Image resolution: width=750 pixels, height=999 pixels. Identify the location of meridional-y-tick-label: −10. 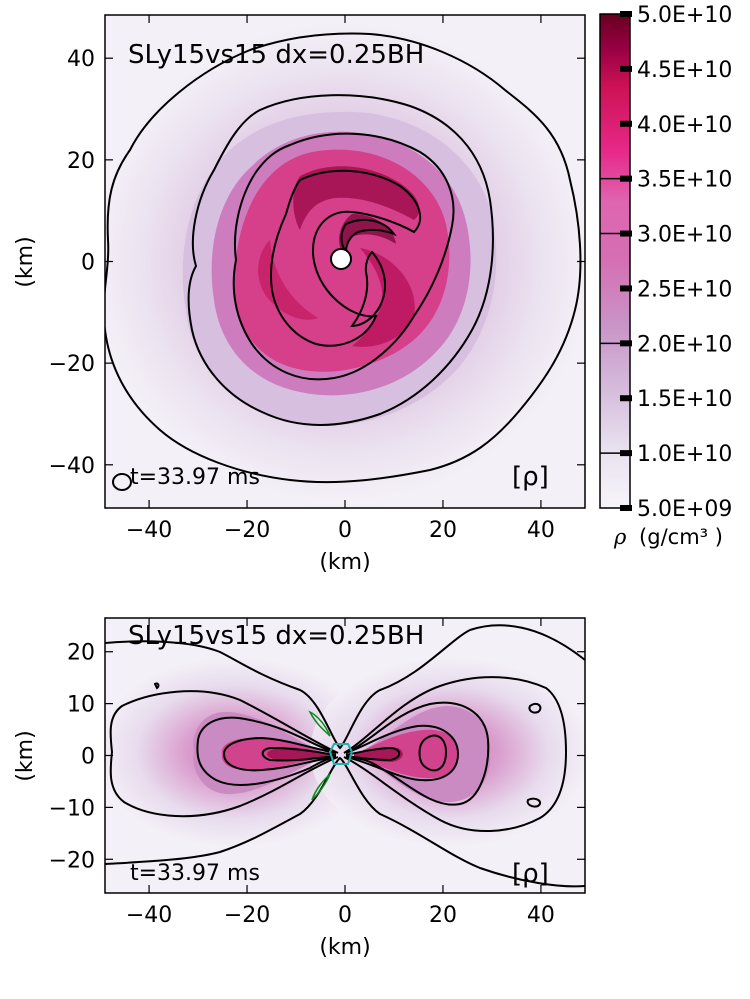
(72, 808).